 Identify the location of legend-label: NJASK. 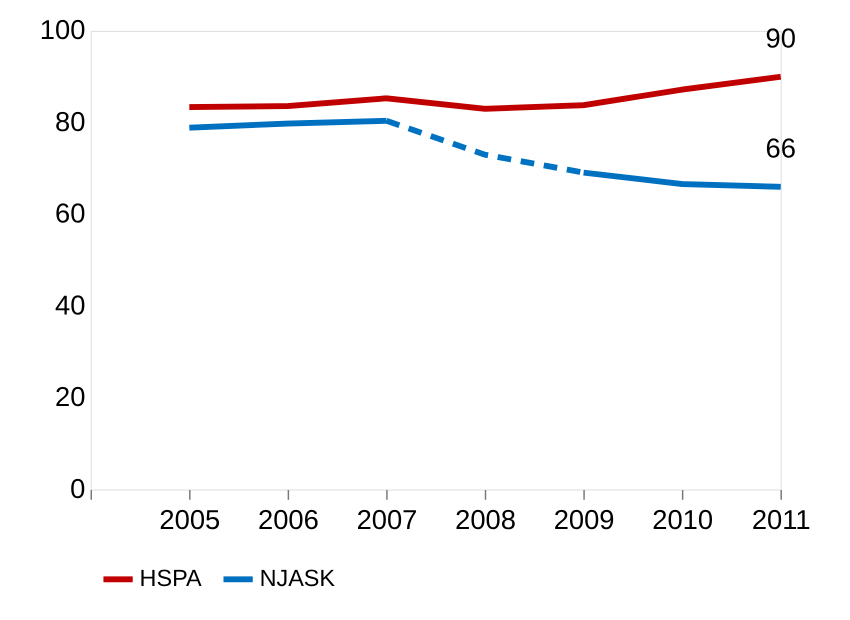
(298, 578).